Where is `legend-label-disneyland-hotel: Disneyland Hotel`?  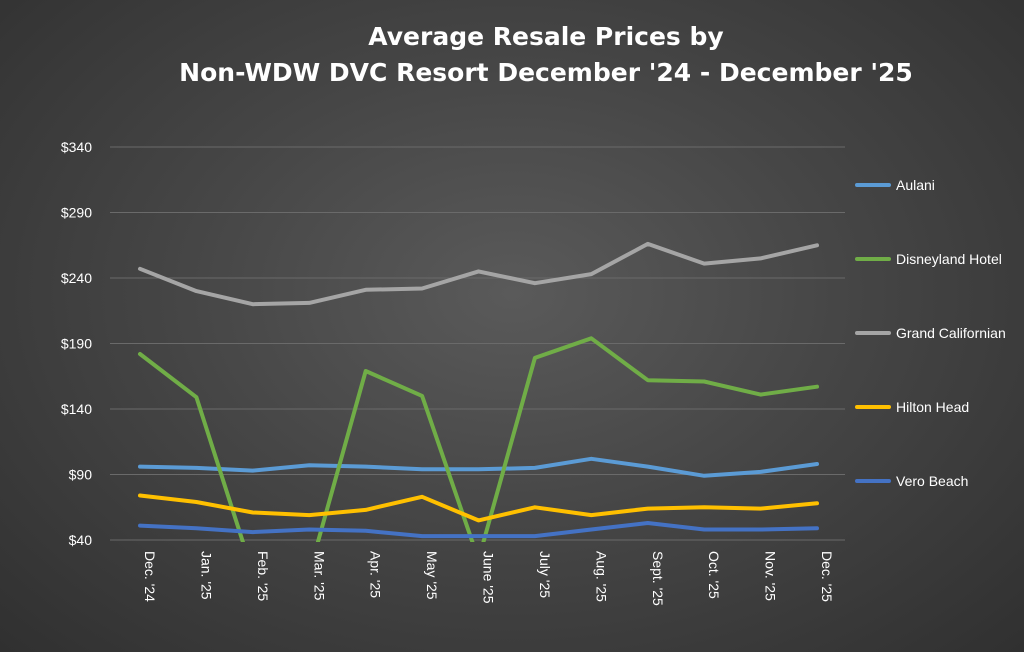
legend-label-disneyland-hotel: Disneyland Hotel is located at coordinates (949, 259).